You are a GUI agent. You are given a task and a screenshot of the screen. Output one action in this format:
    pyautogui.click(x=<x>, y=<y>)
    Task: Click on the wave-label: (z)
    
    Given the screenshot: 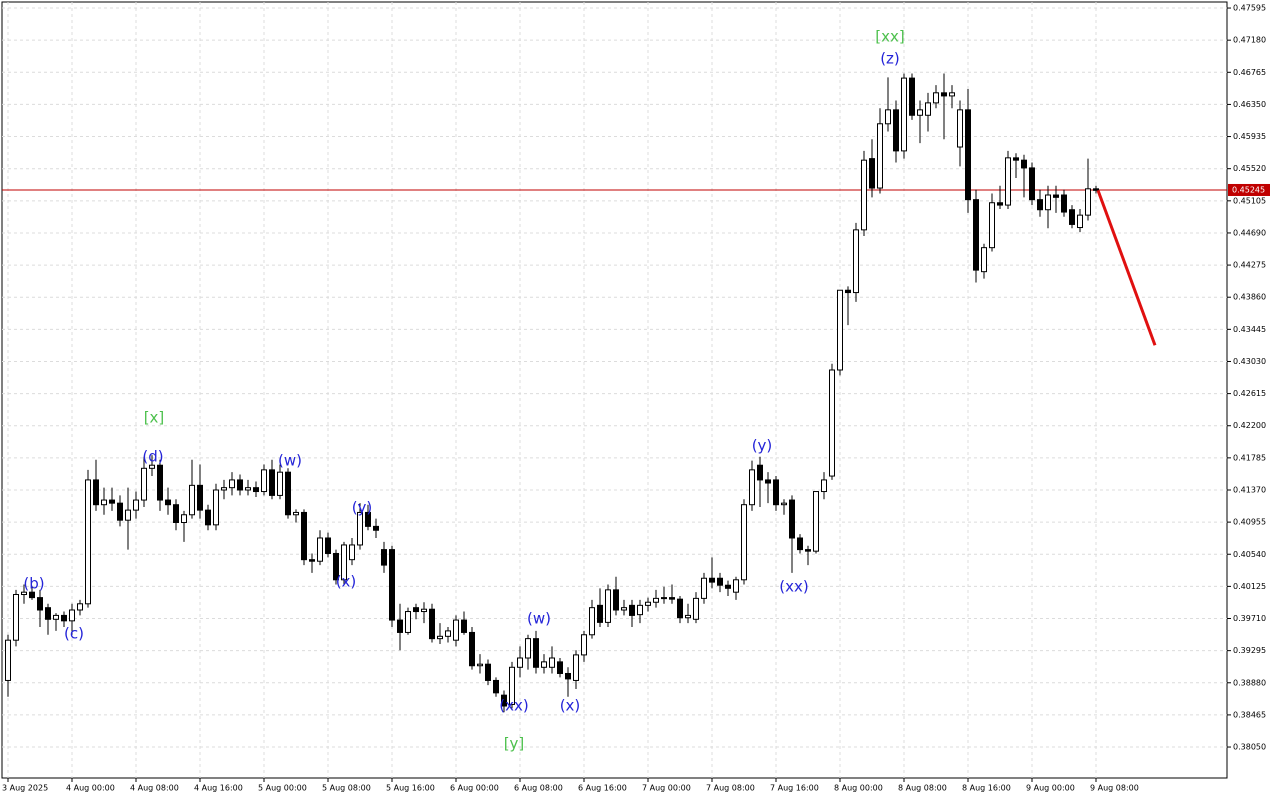 What is the action you would take?
    pyautogui.click(x=890, y=59)
    